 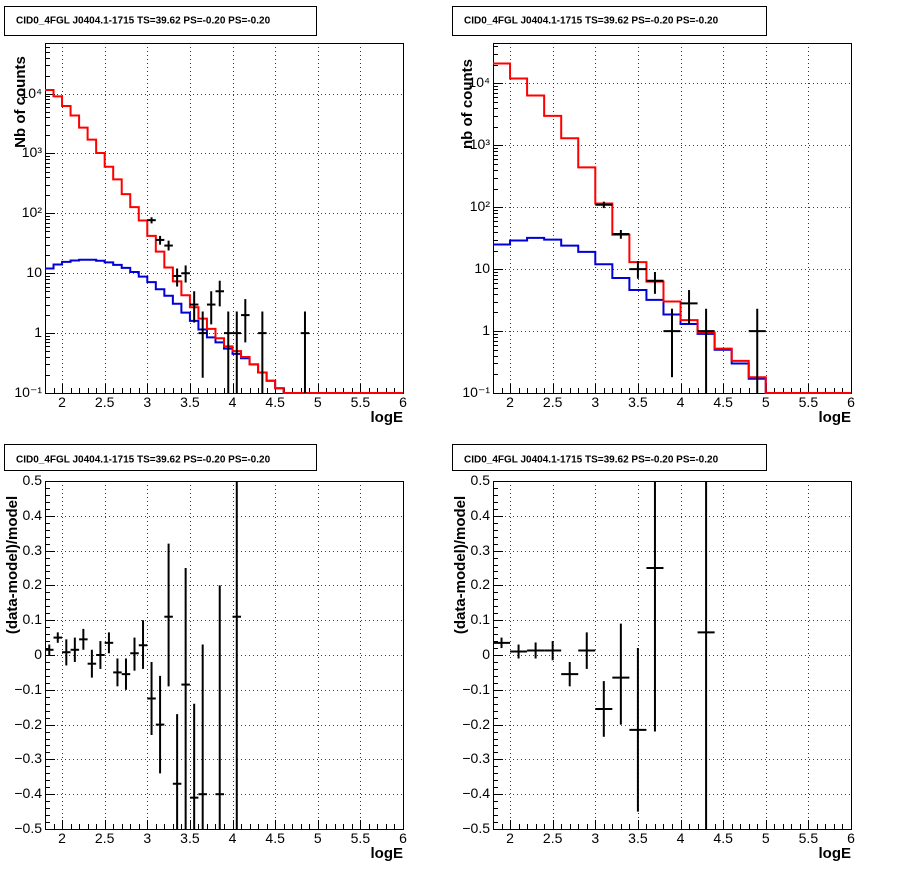 I want to click on y-axis-title: nb of counts, so click(x=467, y=104).